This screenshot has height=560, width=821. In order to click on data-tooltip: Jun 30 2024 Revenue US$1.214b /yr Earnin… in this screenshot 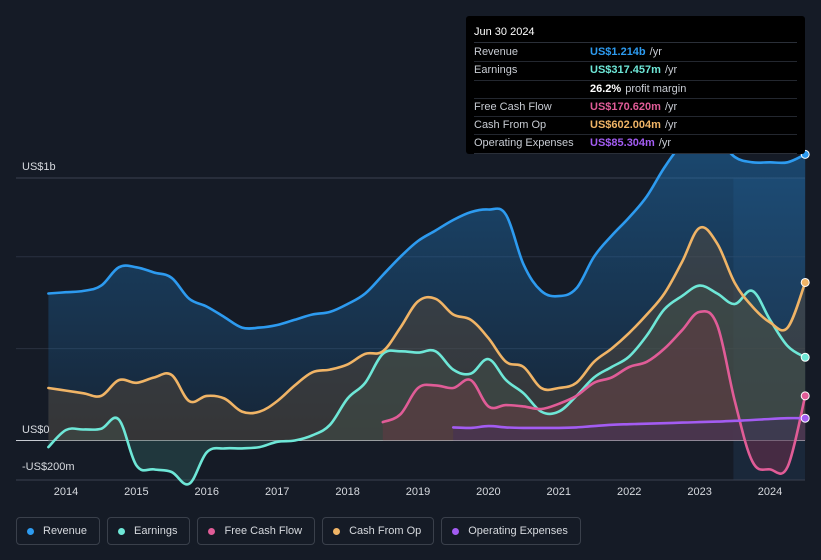, I will do `click(635, 85)`.